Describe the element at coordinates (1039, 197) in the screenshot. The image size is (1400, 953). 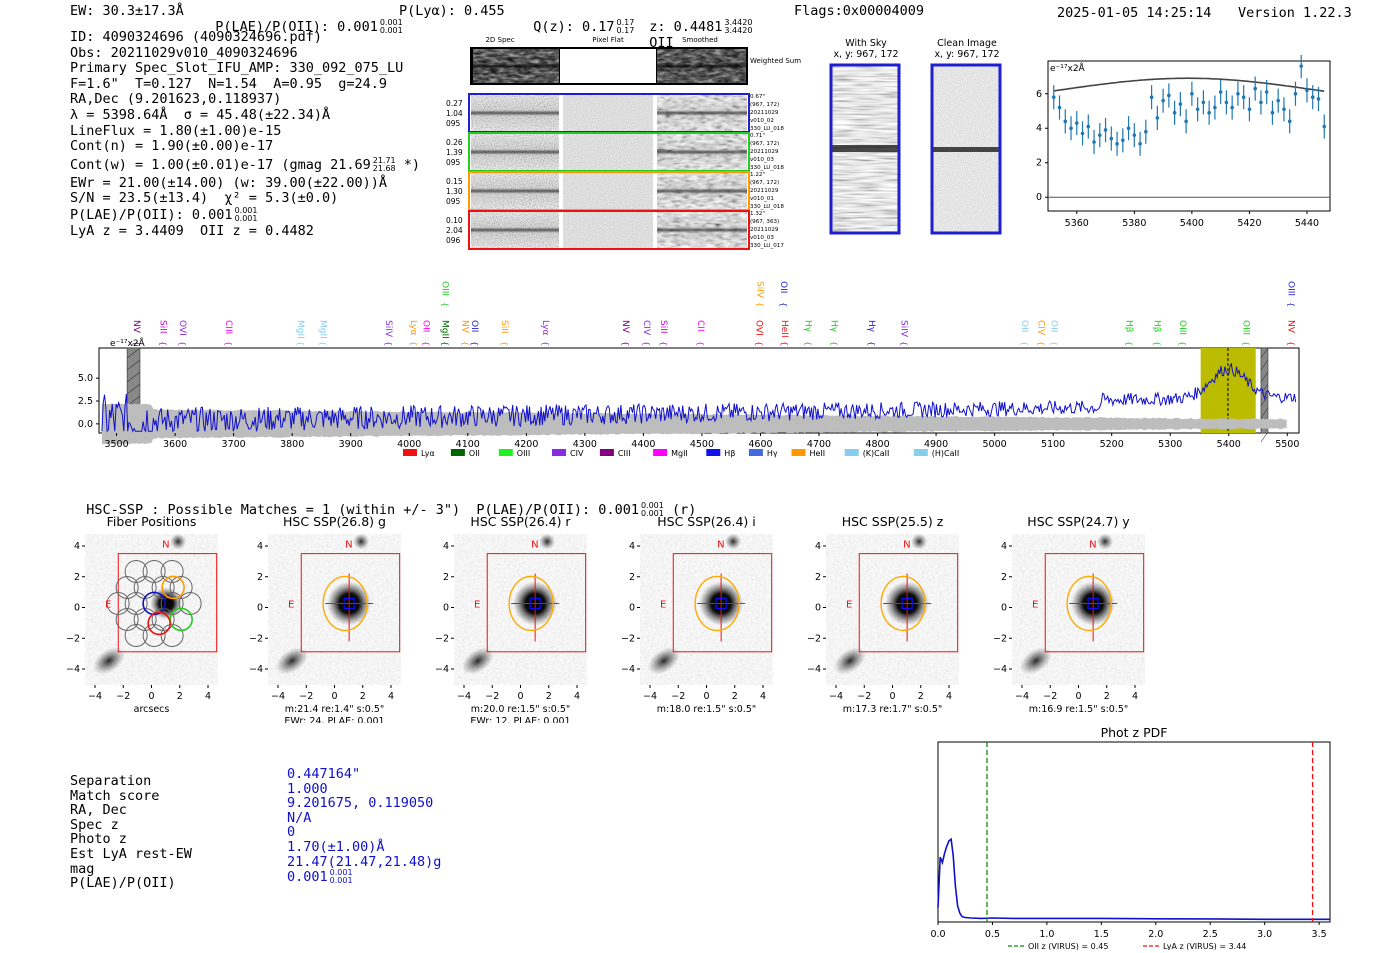
I see `zoom-ytick-label: 0` at that location.